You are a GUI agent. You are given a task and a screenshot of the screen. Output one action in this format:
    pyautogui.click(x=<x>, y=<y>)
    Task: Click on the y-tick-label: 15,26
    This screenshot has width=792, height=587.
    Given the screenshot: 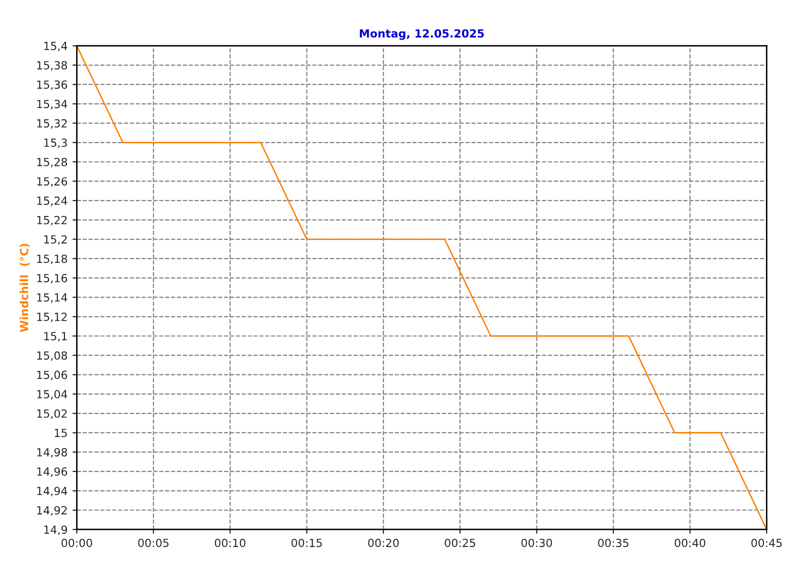 What is the action you would take?
    pyautogui.click(x=52, y=182)
    